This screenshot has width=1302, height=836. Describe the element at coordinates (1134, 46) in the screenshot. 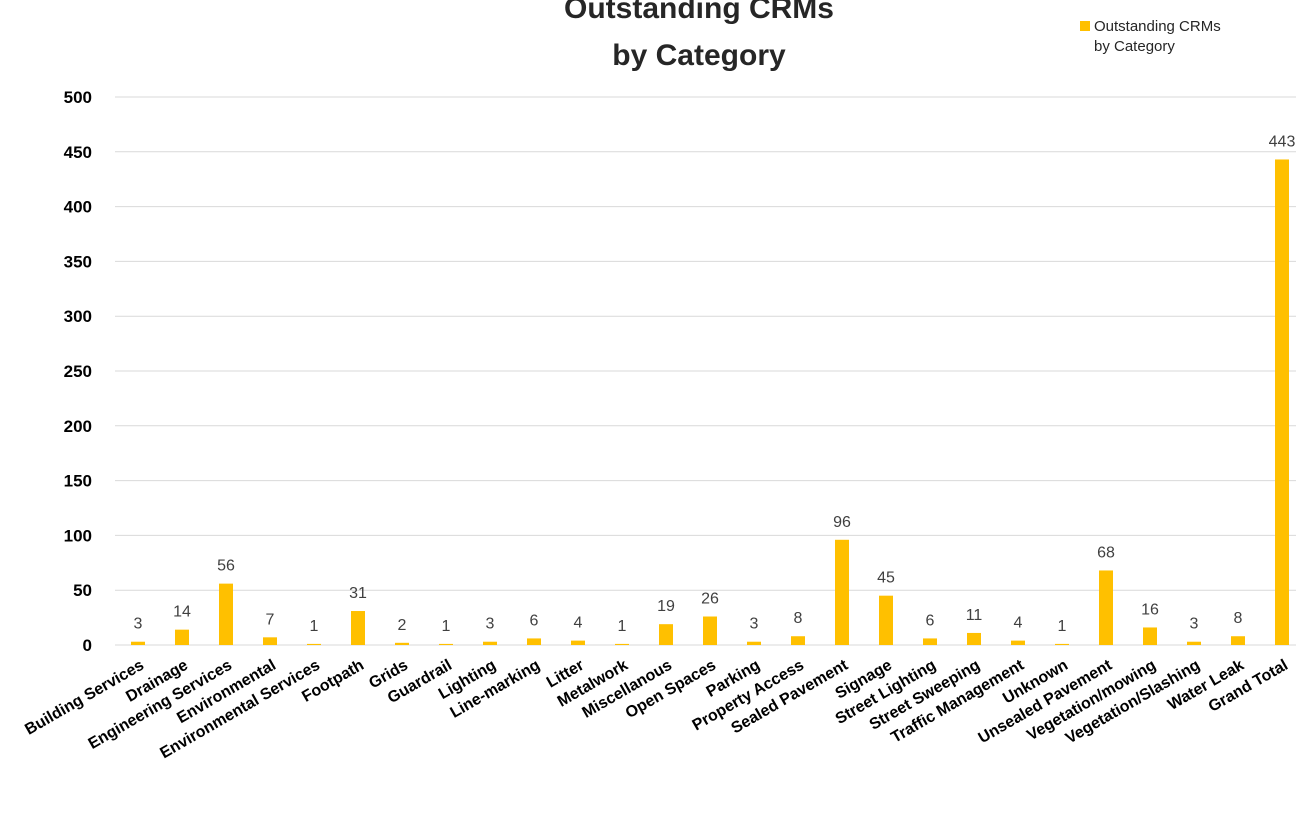

I see `legend-label-line-2: by Category` at that location.